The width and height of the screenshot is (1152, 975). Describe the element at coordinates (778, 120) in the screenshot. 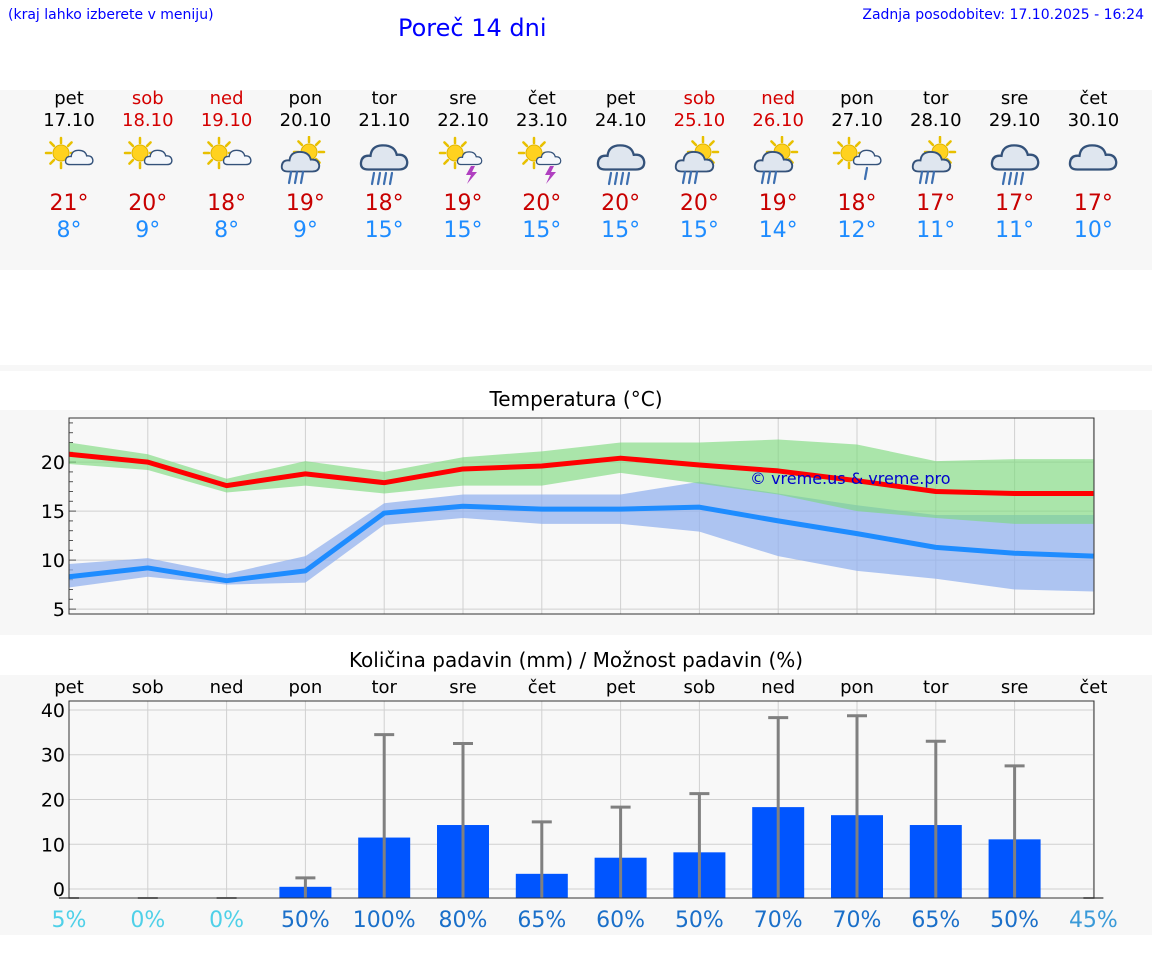

I see `day-date: 26.10` at that location.